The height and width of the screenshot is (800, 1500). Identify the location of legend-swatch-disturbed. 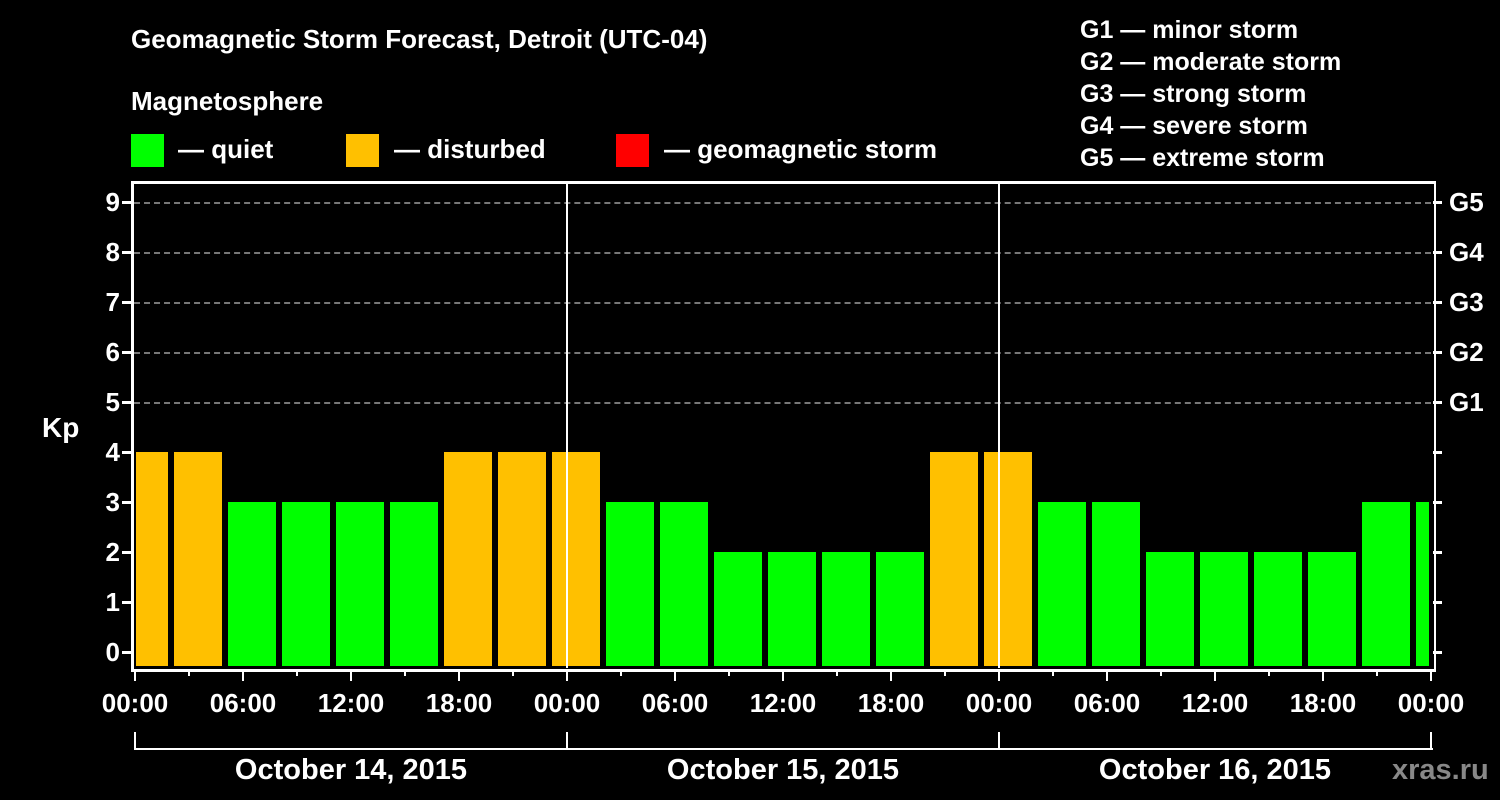
(362, 150).